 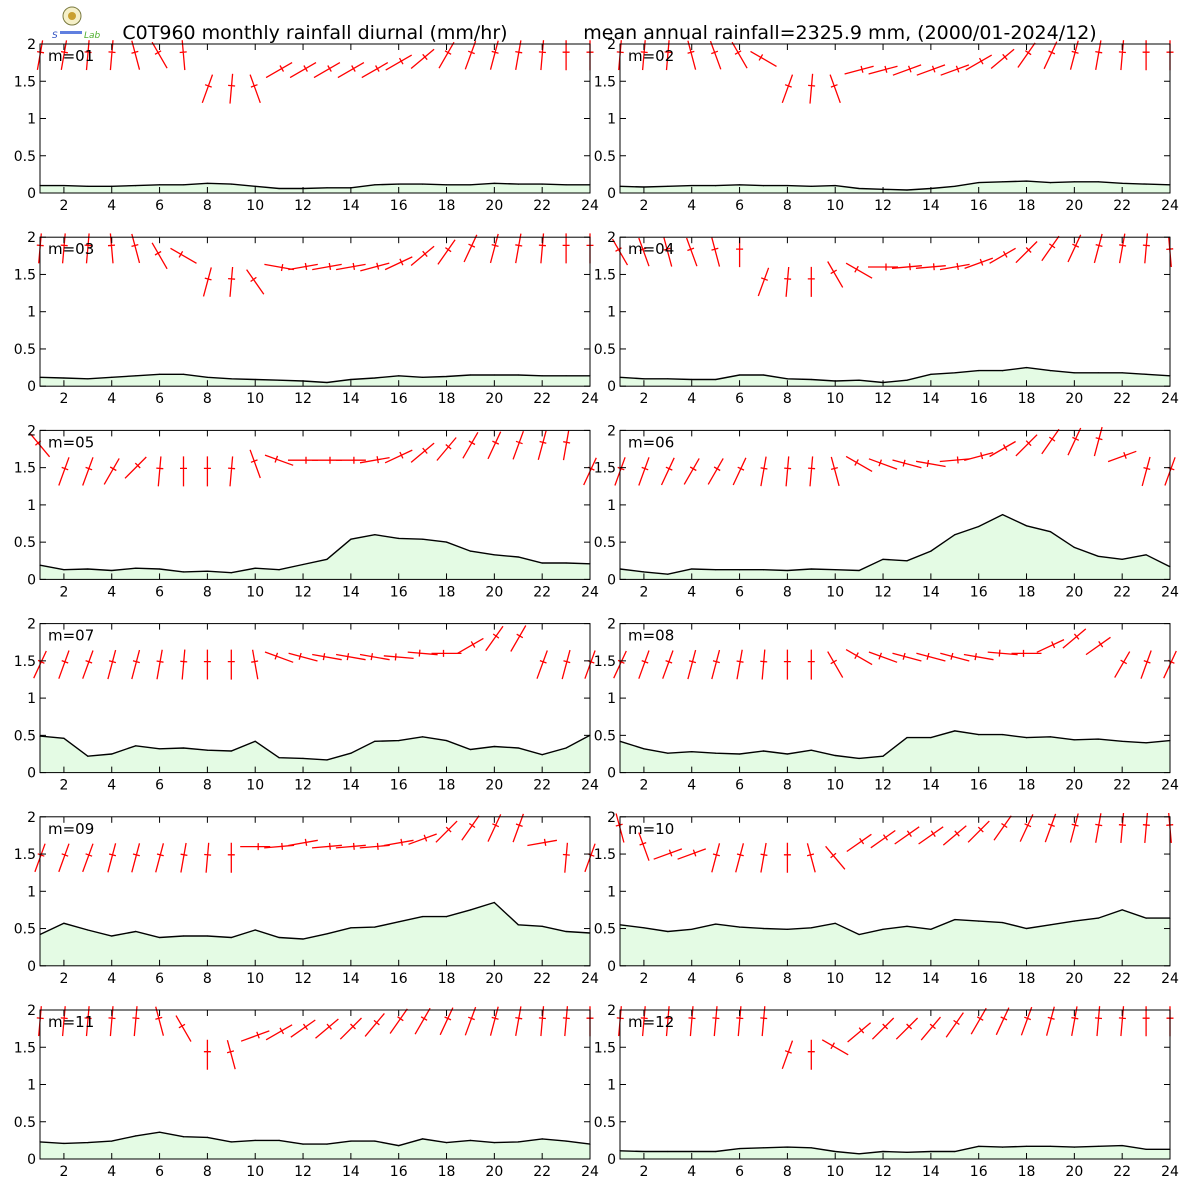 What do you see at coordinates (31, 892) in the screenshot?
I see `y-tick-label: 1` at bounding box center [31, 892].